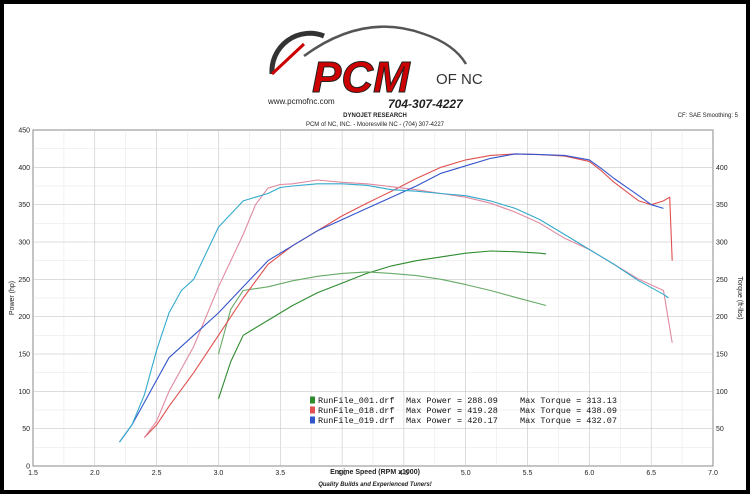 The height and width of the screenshot is (494, 750). Describe the element at coordinates (356, 411) in the screenshot. I see `legend-file: RunFile_018.drf` at that location.